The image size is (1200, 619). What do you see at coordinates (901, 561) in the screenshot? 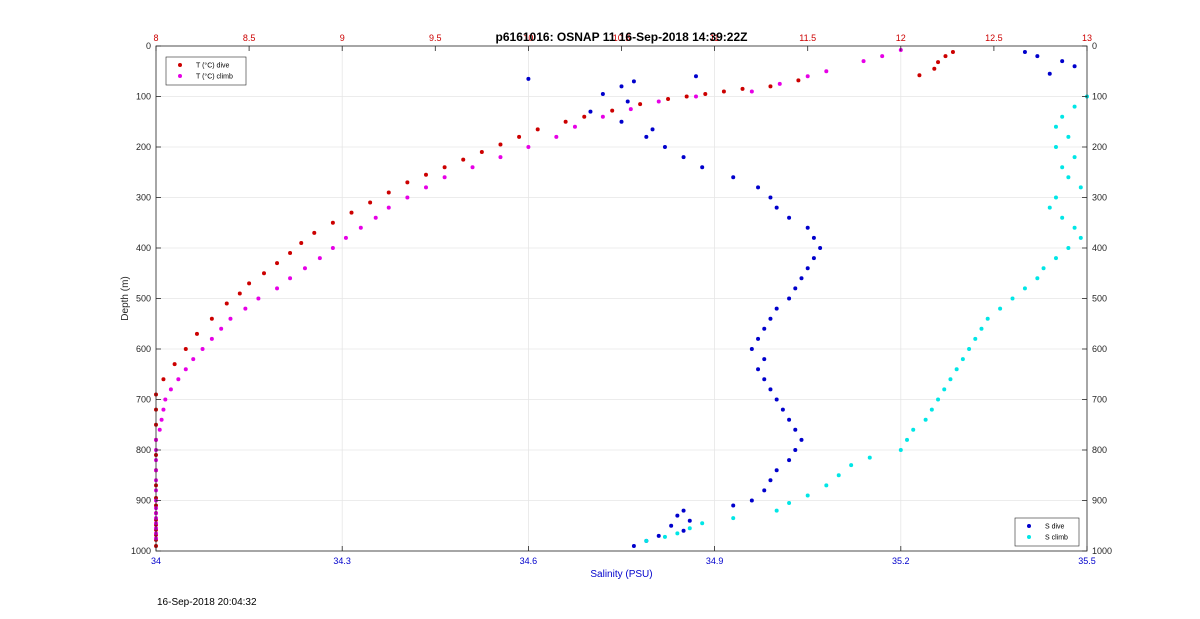
I see `x-tick-label-bottom: 35.2` at bounding box center [901, 561].